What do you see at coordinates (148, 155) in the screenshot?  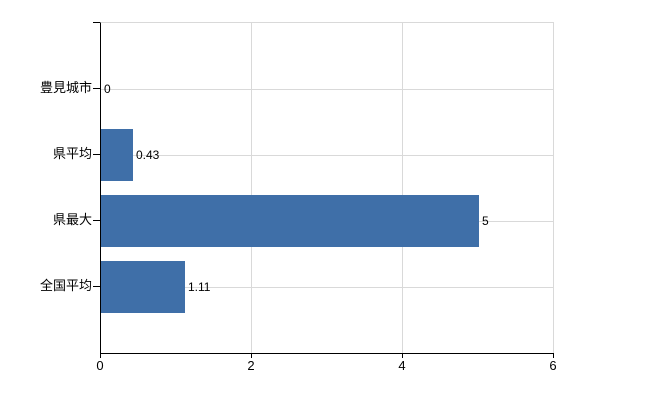 I see `value-label: 0.43` at bounding box center [148, 155].